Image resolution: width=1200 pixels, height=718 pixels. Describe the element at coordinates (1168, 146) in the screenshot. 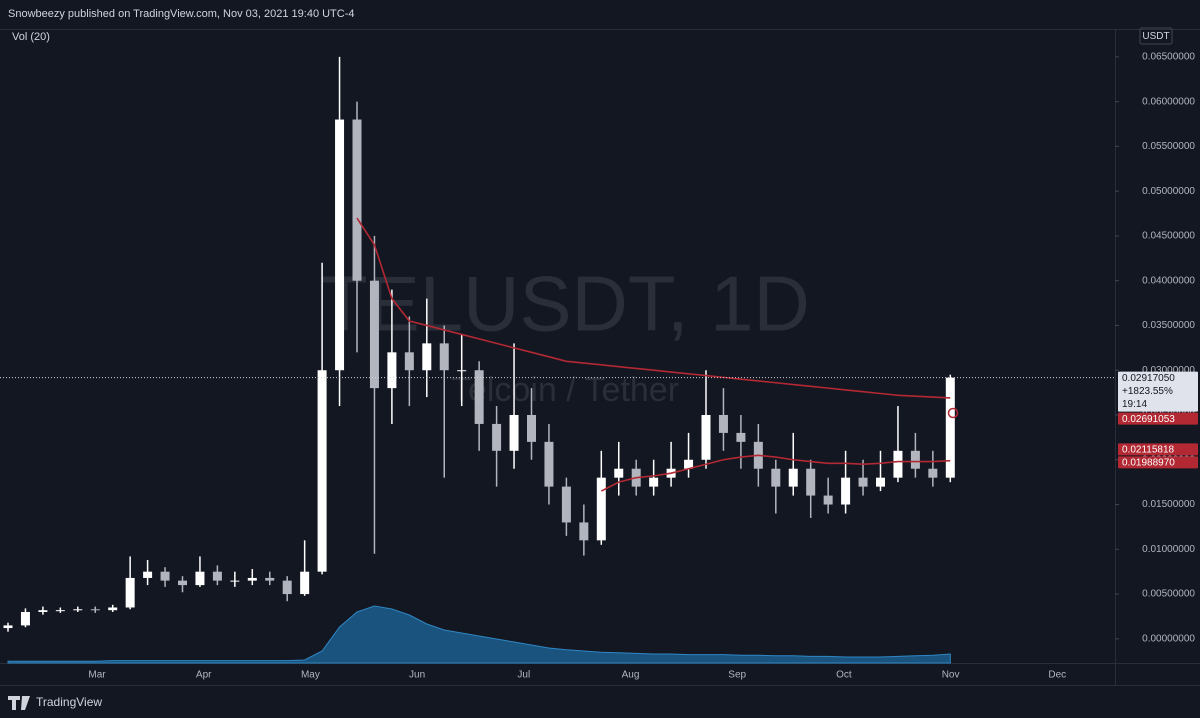

I see `y-tick-label: 0.05500000` at that location.